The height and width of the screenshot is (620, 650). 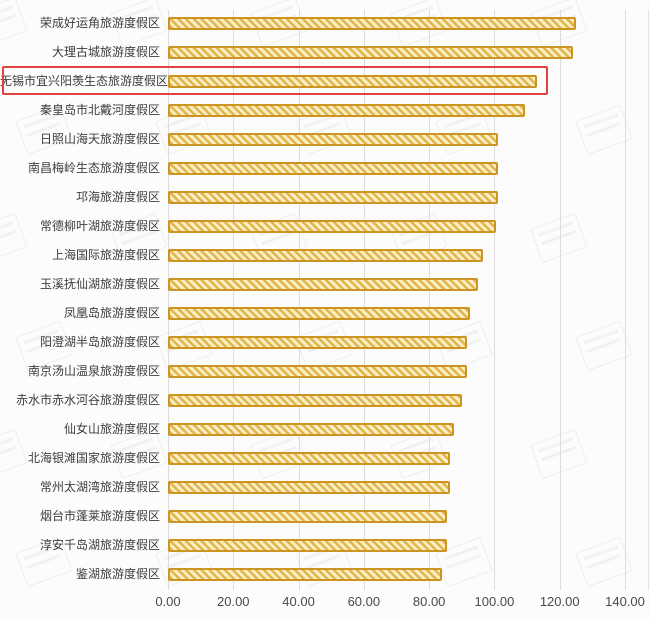 What do you see at coordinates (111, 313) in the screenshot?
I see `category-label: 凤凰岛旅游度假区` at bounding box center [111, 313].